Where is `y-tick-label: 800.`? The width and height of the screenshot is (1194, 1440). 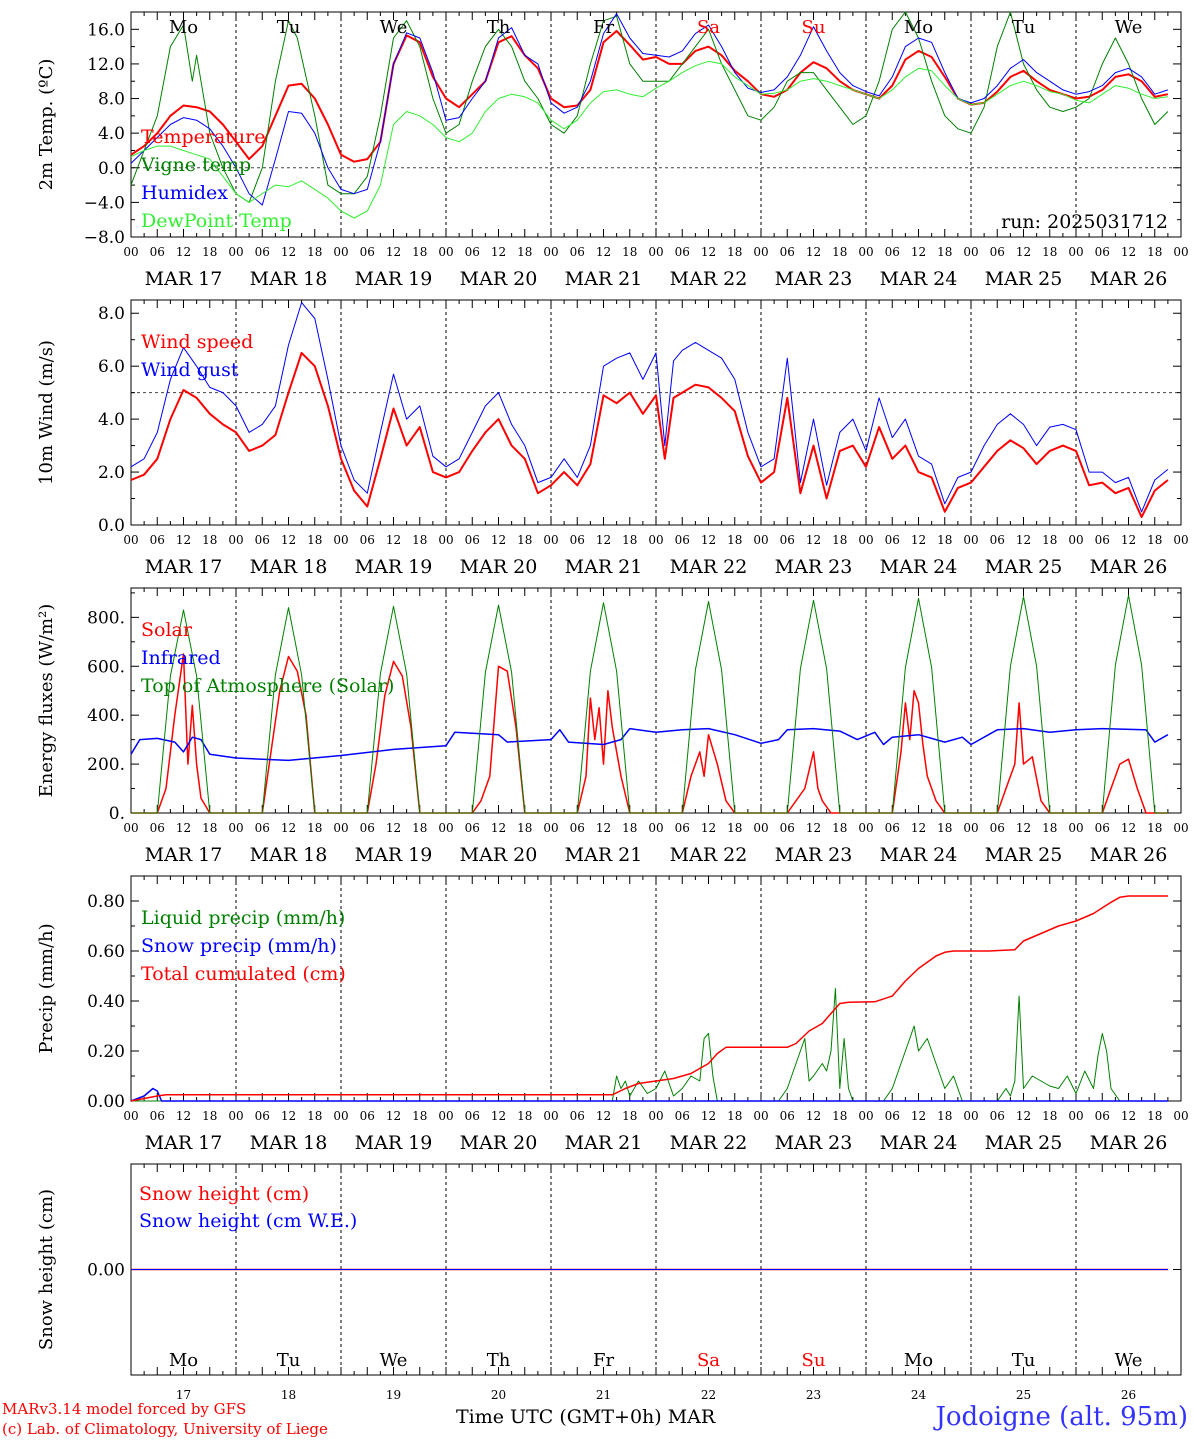 y-tick-label: 800. is located at coordinates (106, 618).